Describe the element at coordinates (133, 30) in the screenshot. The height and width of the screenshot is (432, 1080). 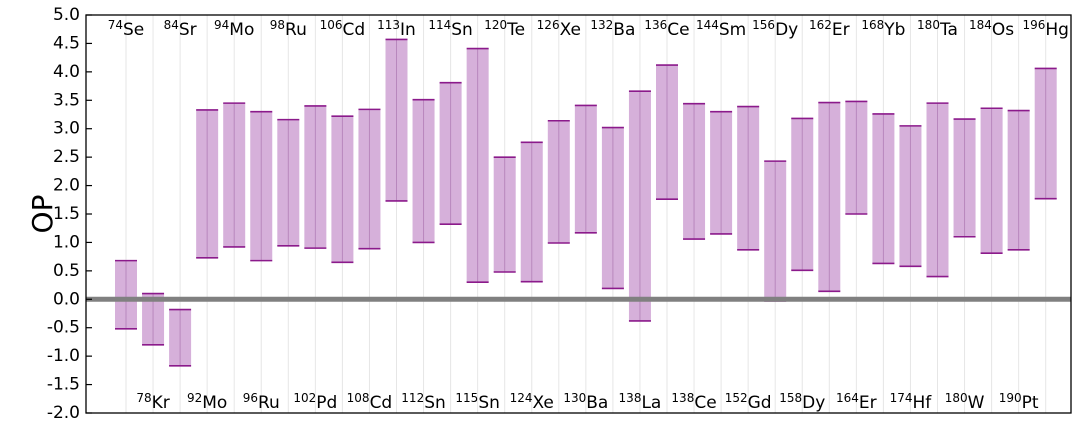
I see `element-symbol: Se` at that location.